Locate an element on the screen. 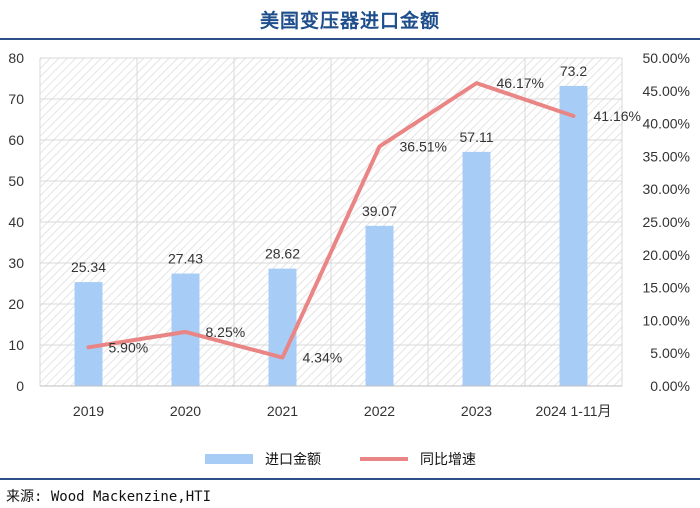 This screenshot has width=700, height=508. x-tick-label: 2019 is located at coordinates (88, 411).